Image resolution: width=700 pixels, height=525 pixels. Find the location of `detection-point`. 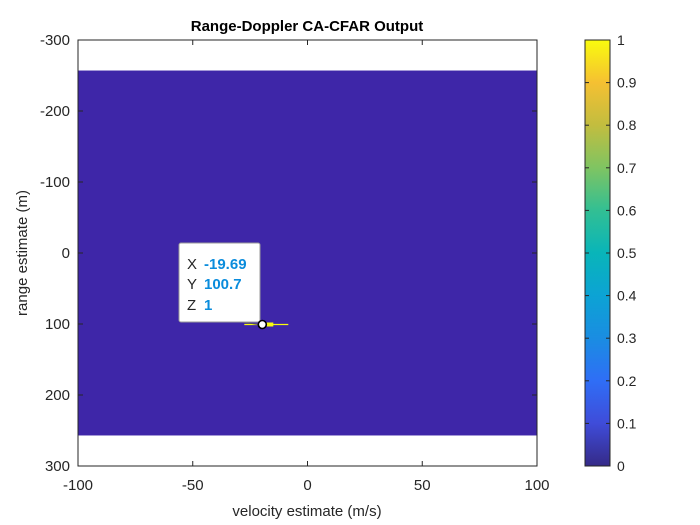

detection-point is located at coordinates (269, 324).